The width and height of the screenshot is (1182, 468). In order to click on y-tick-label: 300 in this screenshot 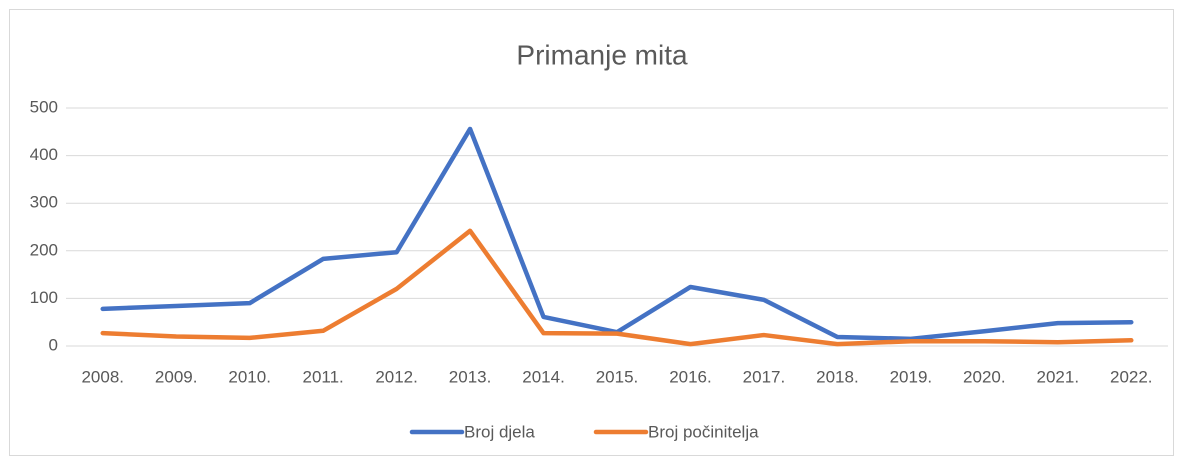, I will do `click(44, 202)`.